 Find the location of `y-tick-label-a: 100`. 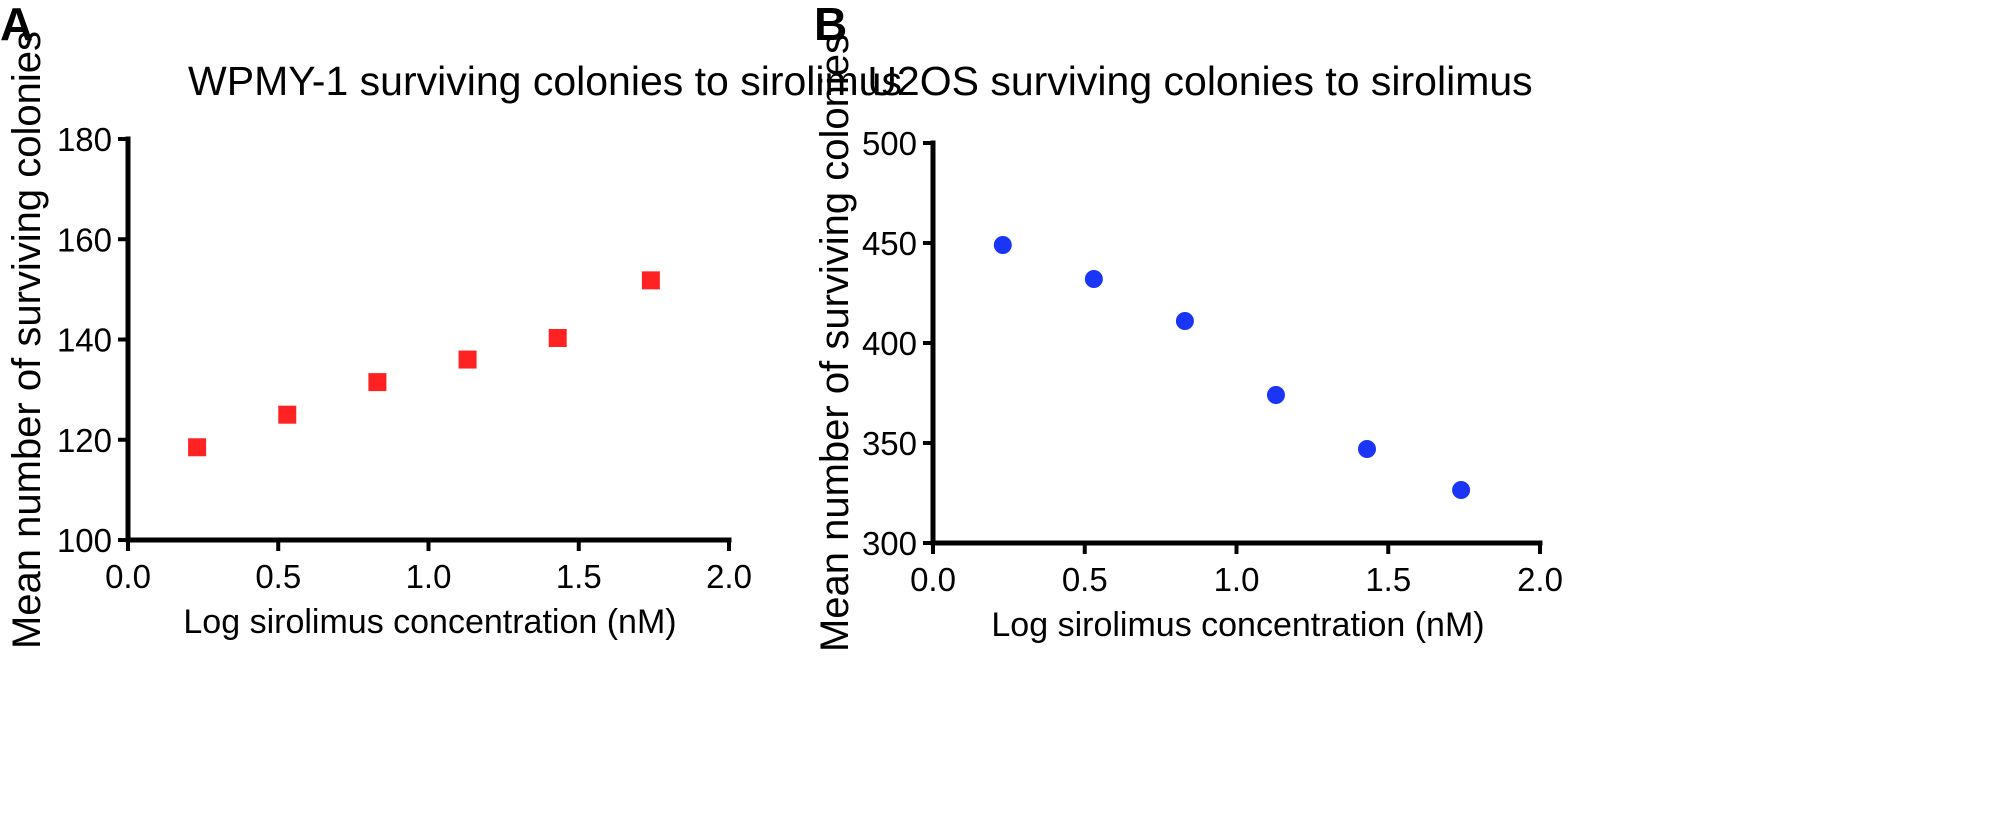

y-tick-label-a: 100 is located at coordinates (84, 540).